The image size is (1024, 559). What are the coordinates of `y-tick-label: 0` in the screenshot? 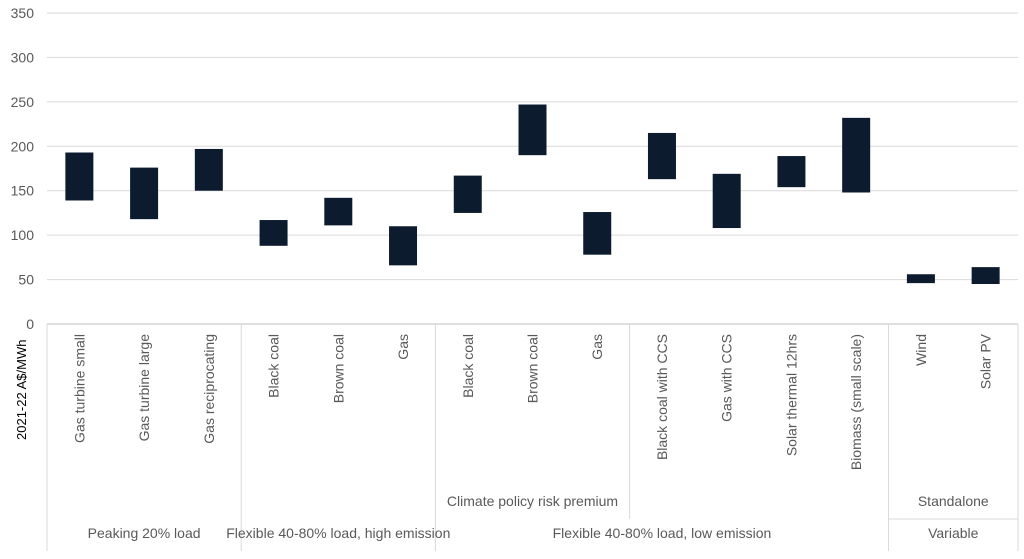 It's located at (30, 324).